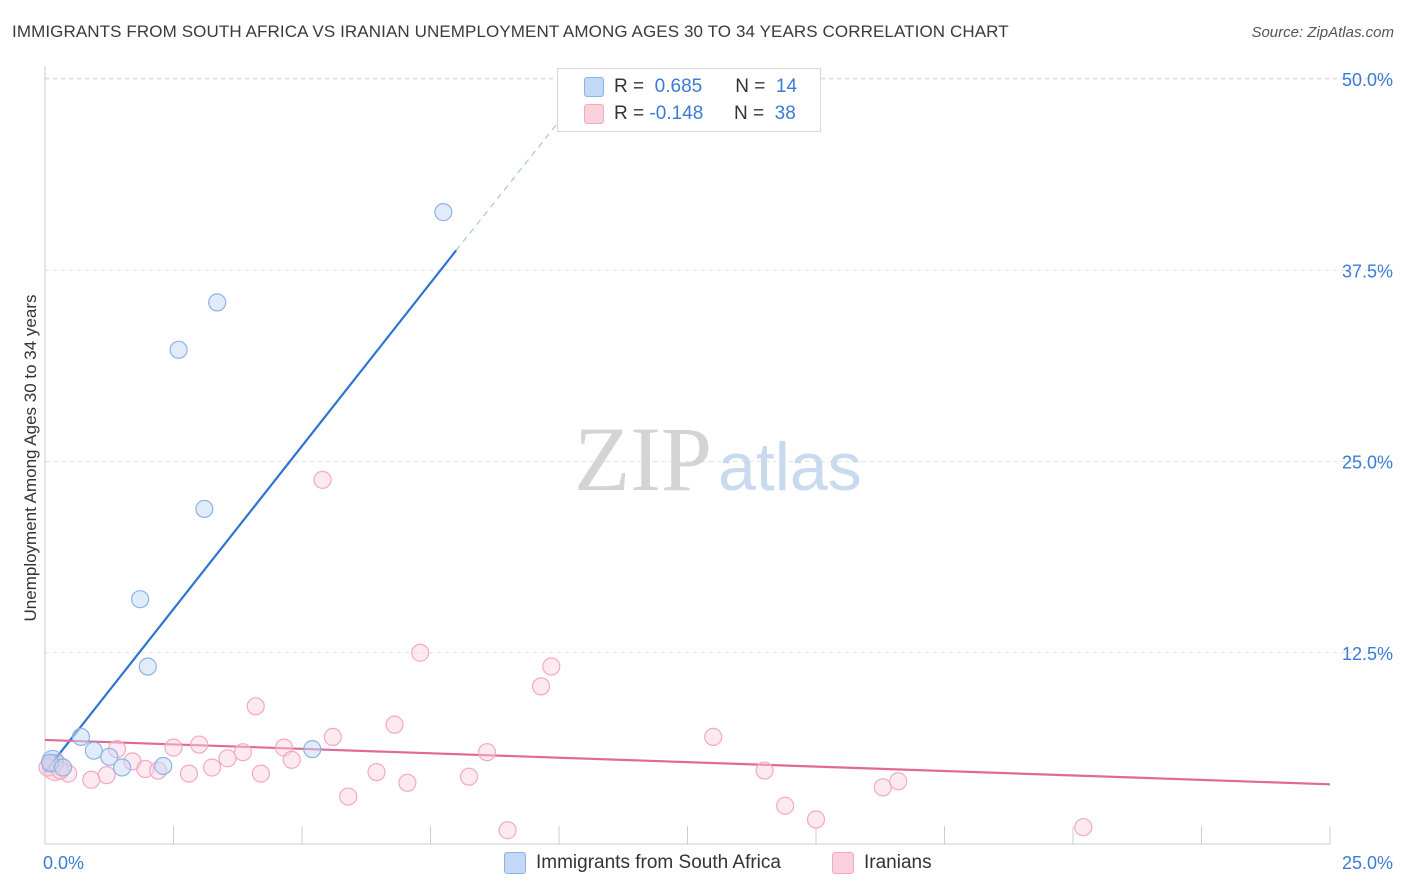 Image resolution: width=1406 pixels, height=892 pixels. Describe the element at coordinates (790, 467) in the screenshot. I see `watermark-atlas: atlas` at that location.